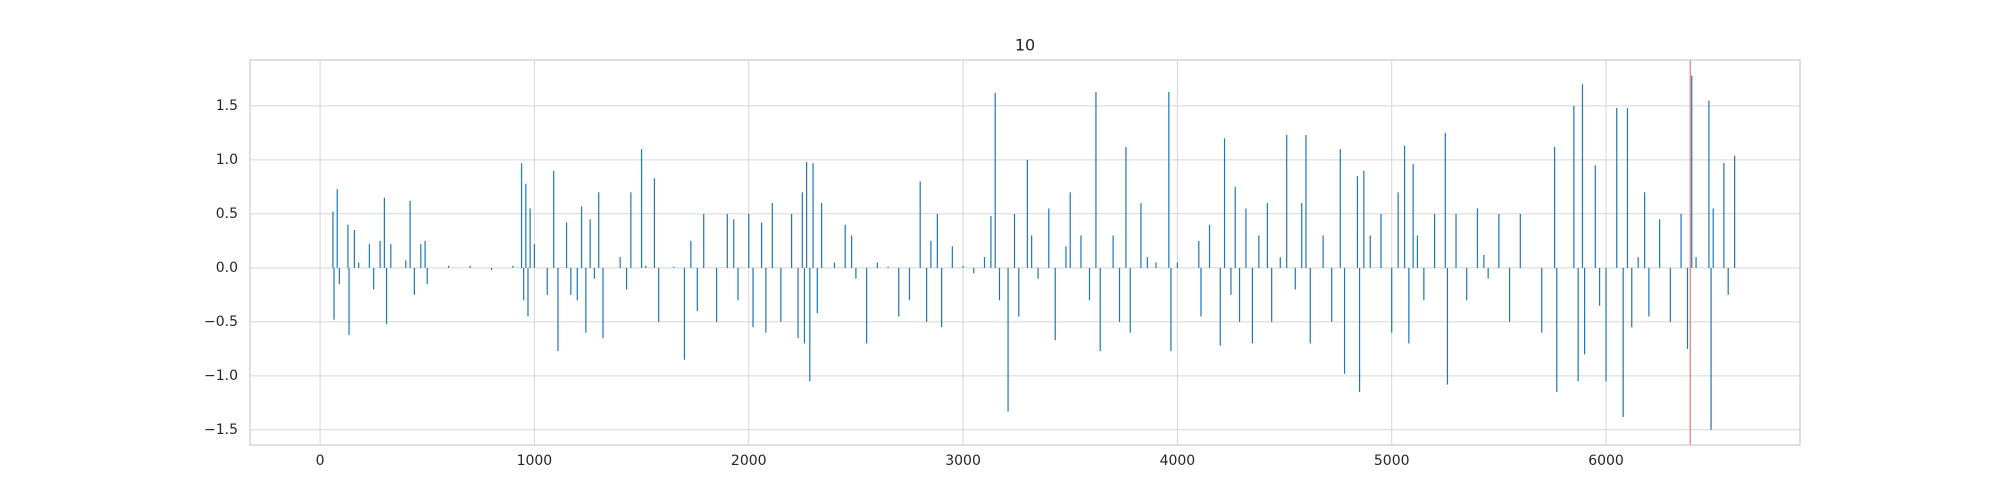 The height and width of the screenshot is (500, 2000). What do you see at coordinates (227, 214) in the screenshot?
I see `y-tick-label: 0.5` at bounding box center [227, 214].